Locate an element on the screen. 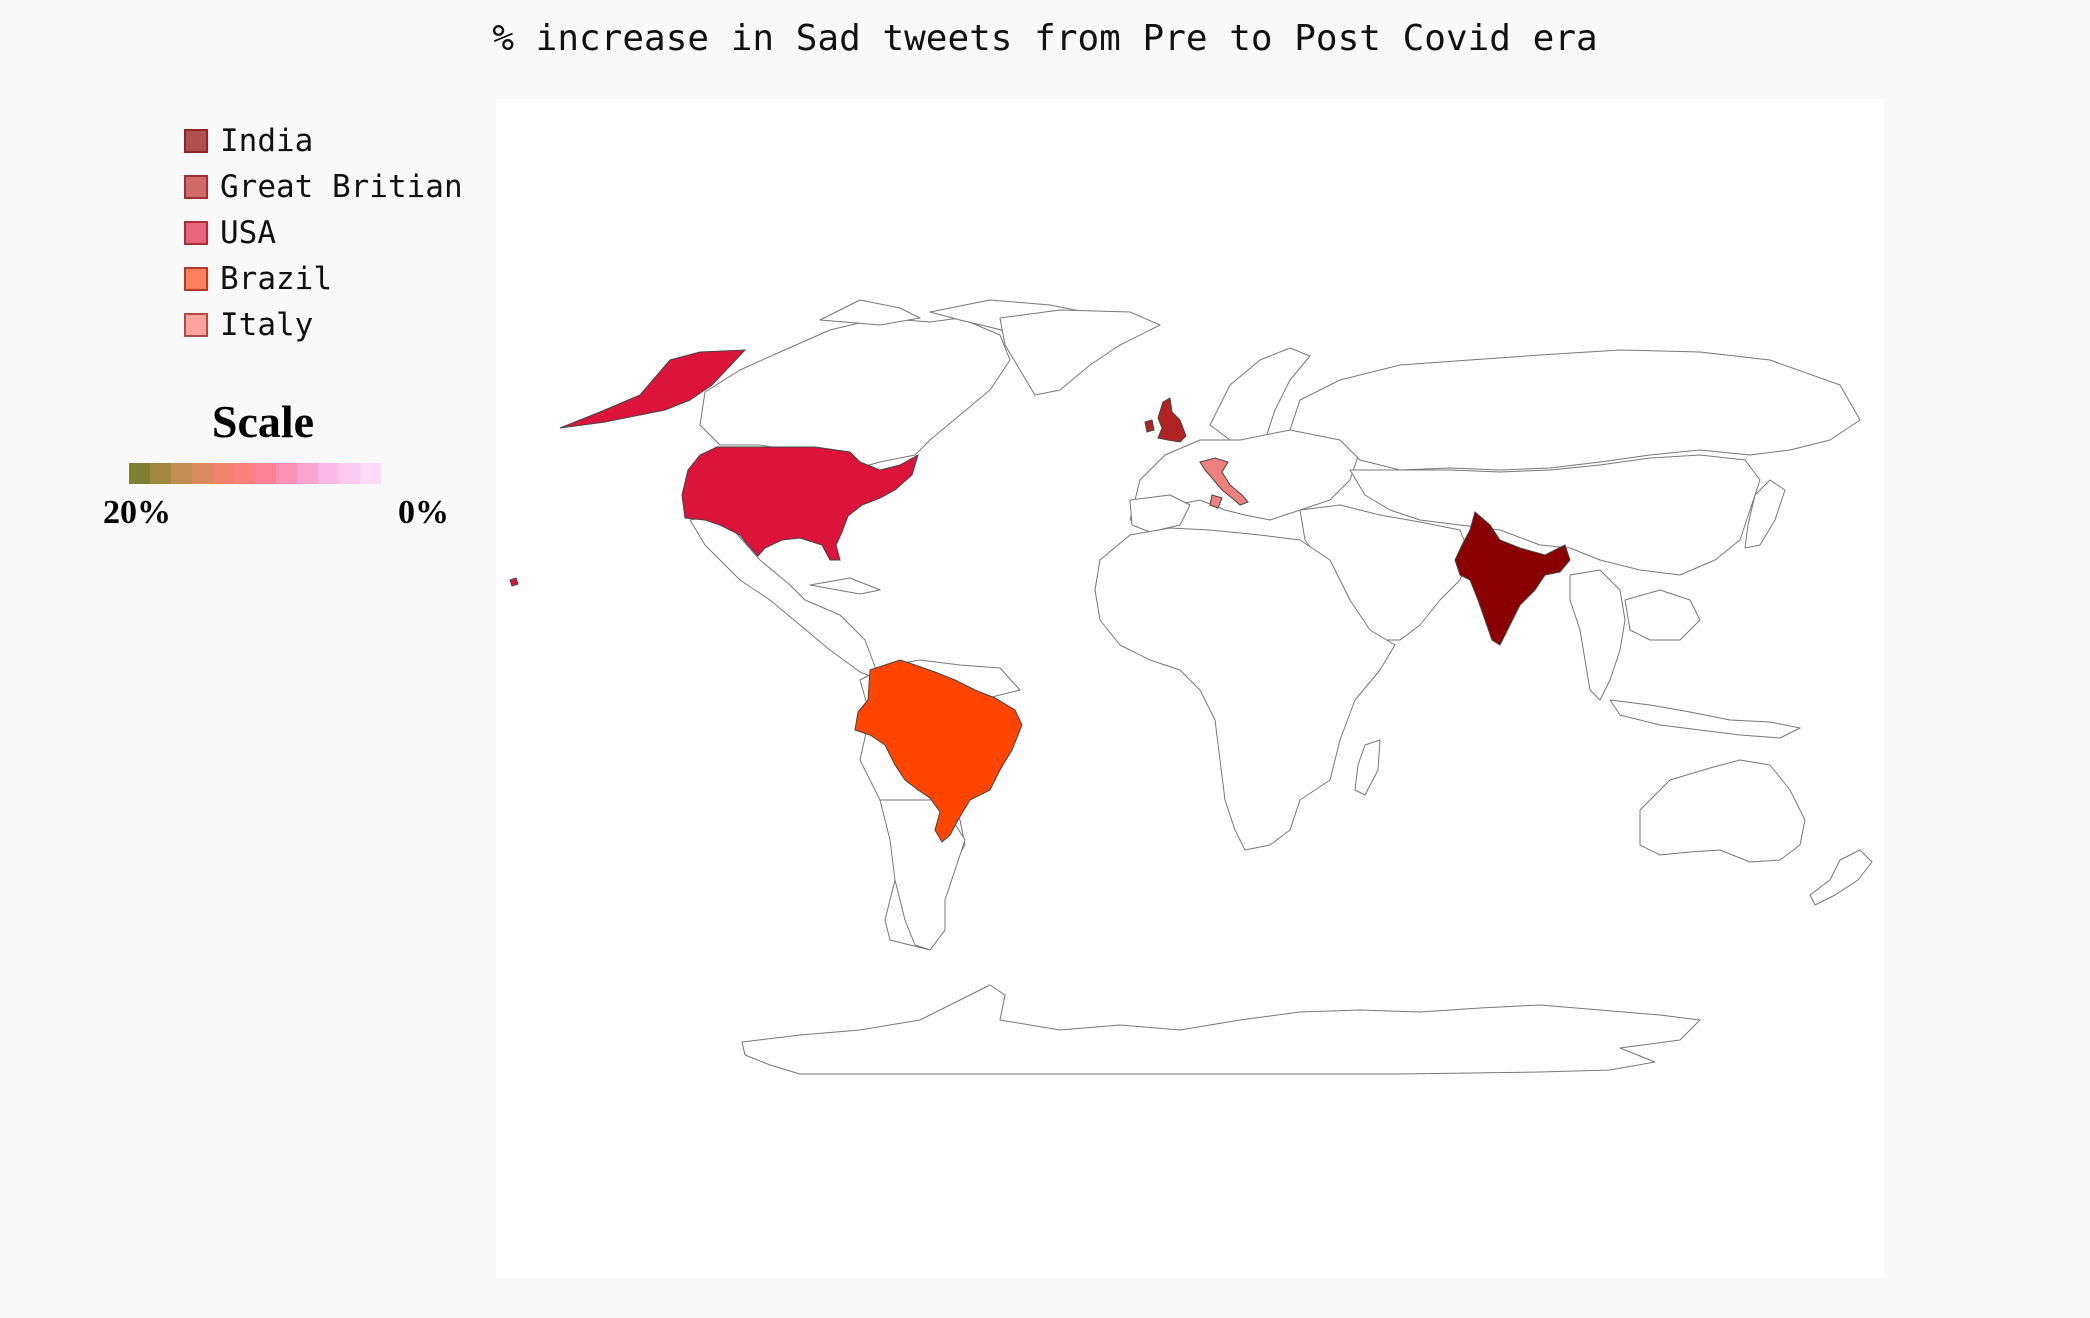  scale-min-label: 0% is located at coordinates (423, 512).